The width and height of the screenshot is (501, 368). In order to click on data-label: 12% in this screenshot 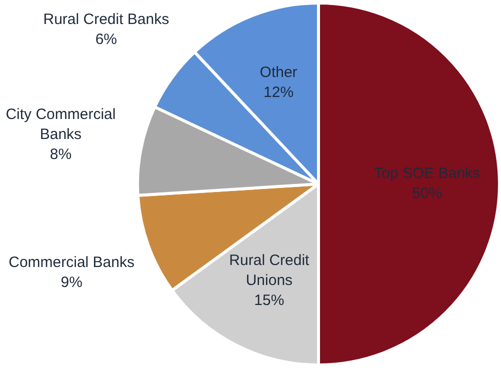, I will do `click(279, 93)`.